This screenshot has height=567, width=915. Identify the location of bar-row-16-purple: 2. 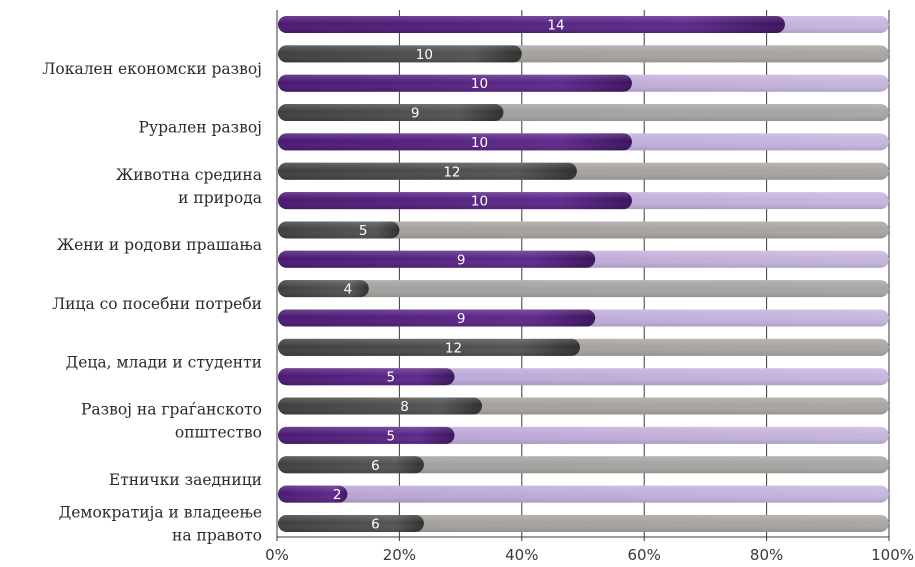
(583, 494).